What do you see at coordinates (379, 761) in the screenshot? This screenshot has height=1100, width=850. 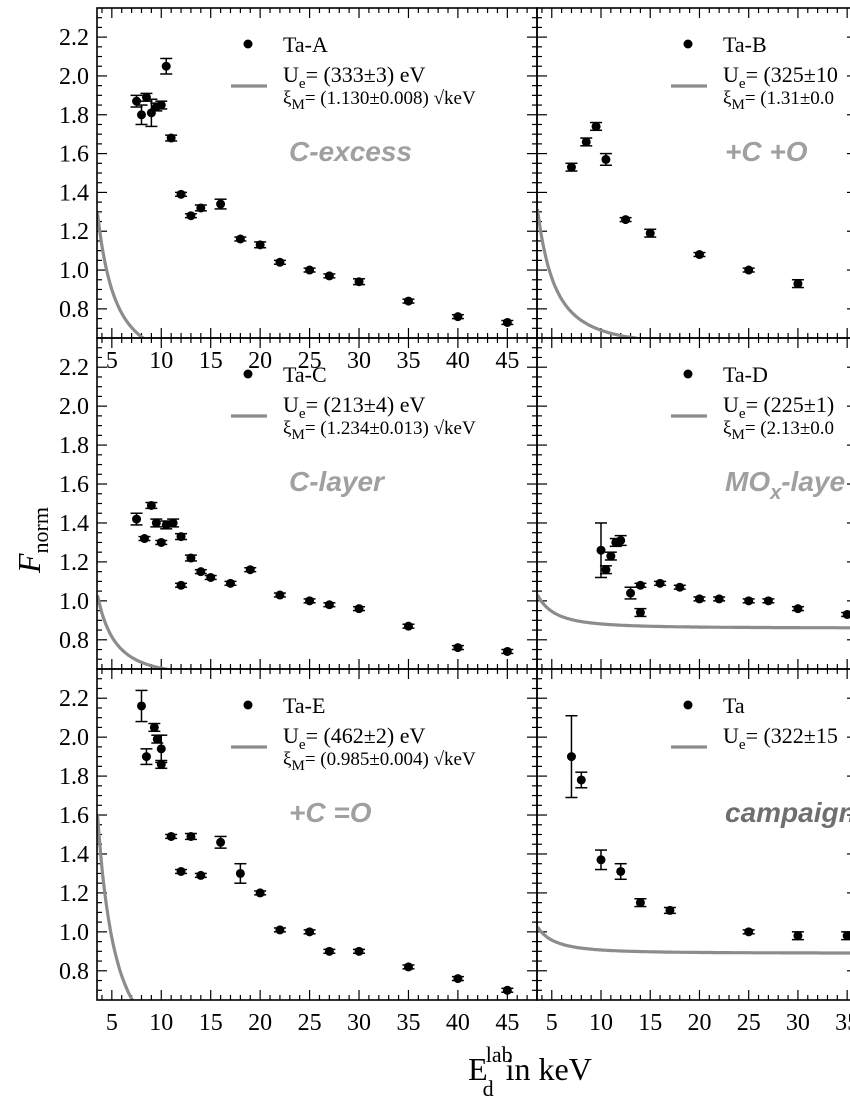 I see `legend-fit-xi: ξM= (0.985±0.004) √keV` at bounding box center [379, 761].